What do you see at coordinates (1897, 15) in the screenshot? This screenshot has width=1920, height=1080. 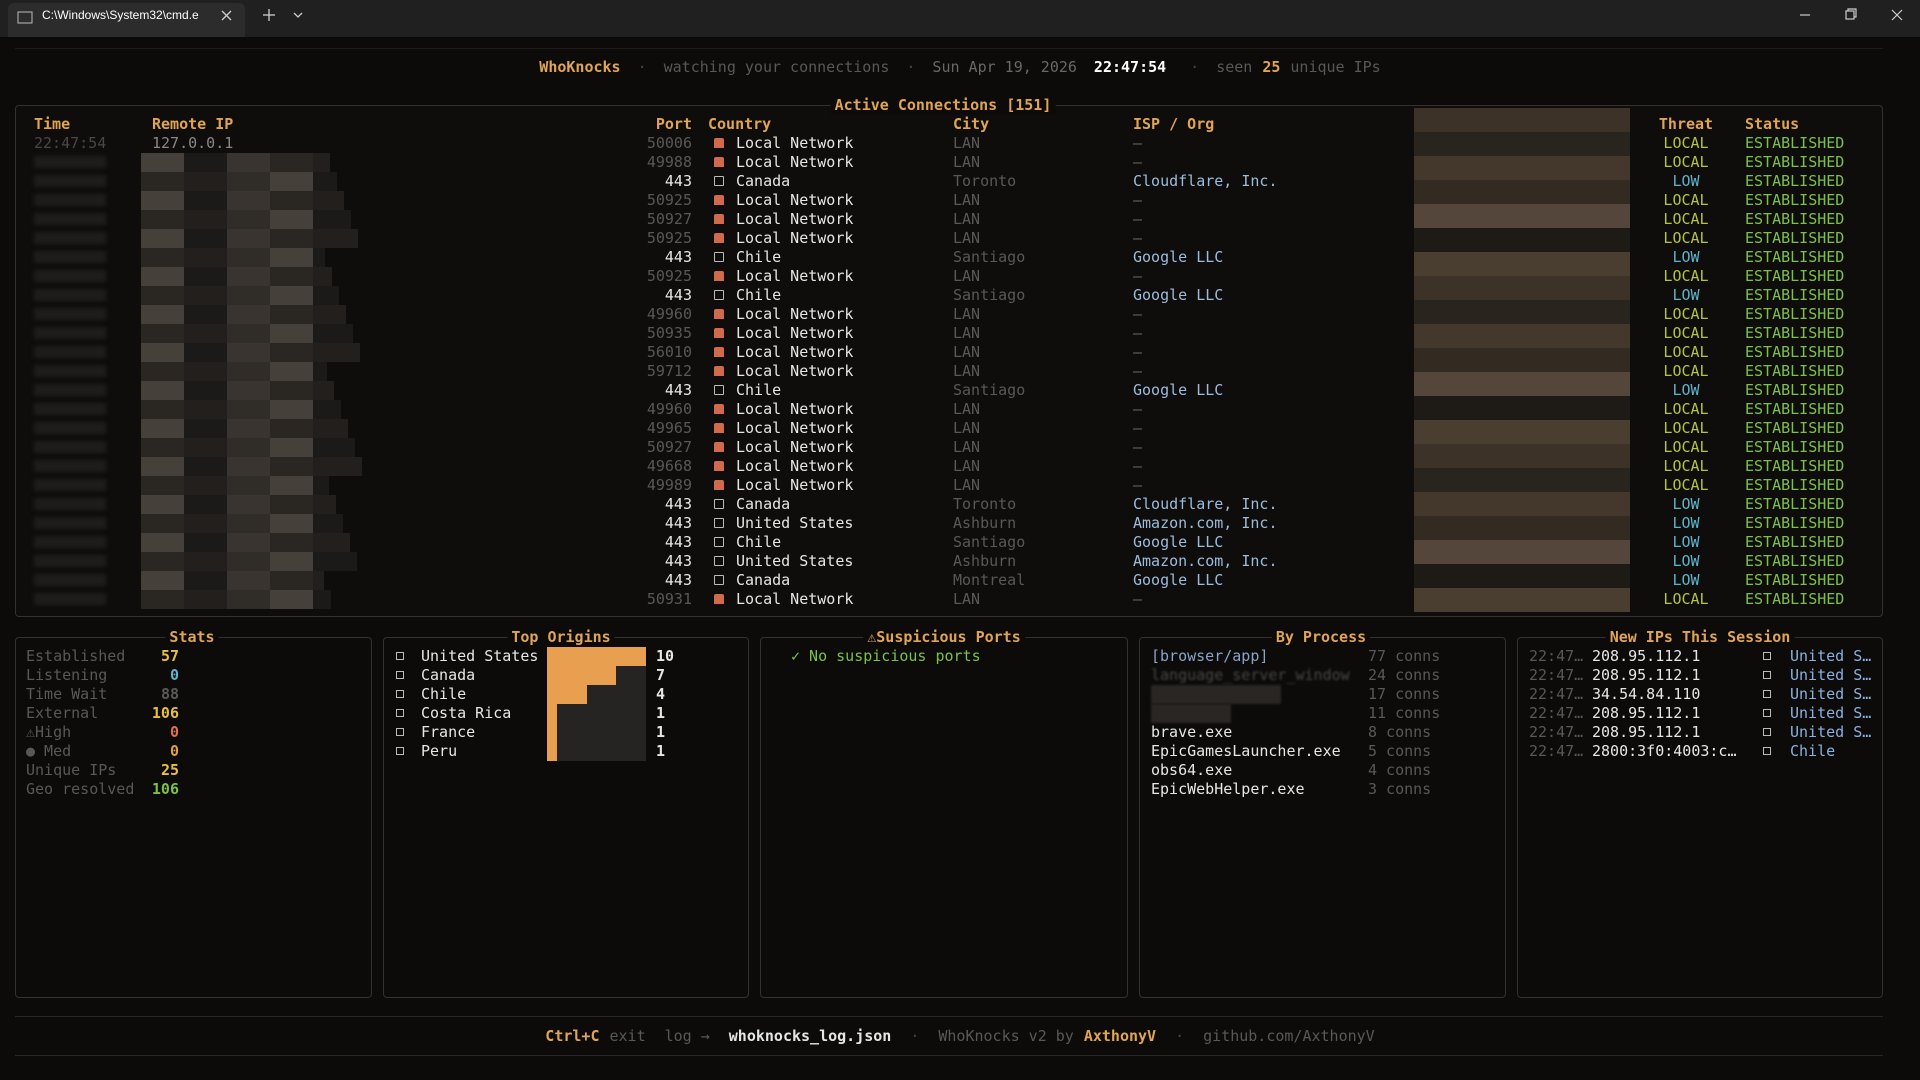 I see `close-button` at bounding box center [1897, 15].